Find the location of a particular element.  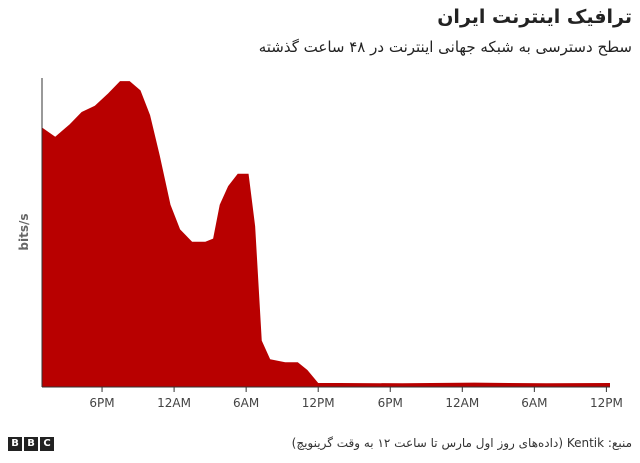

y-axis-label: bits/s is located at coordinates (24, 231).